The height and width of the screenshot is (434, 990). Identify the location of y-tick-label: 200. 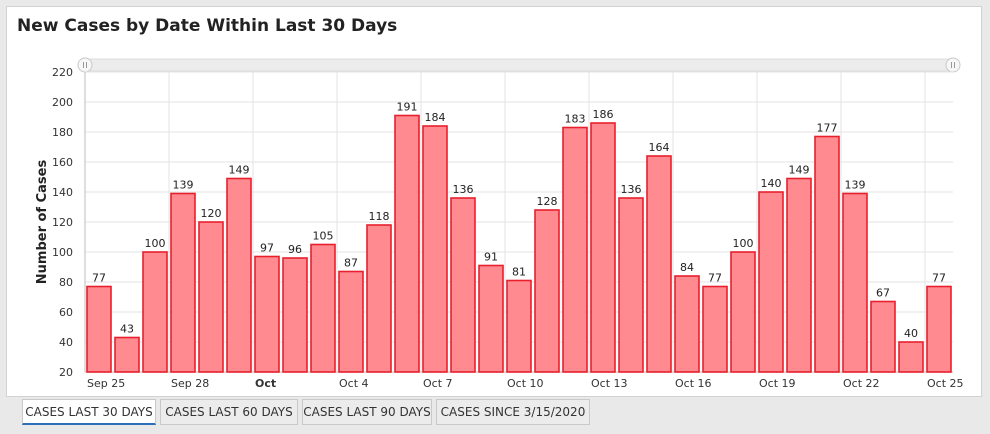
(62, 102).